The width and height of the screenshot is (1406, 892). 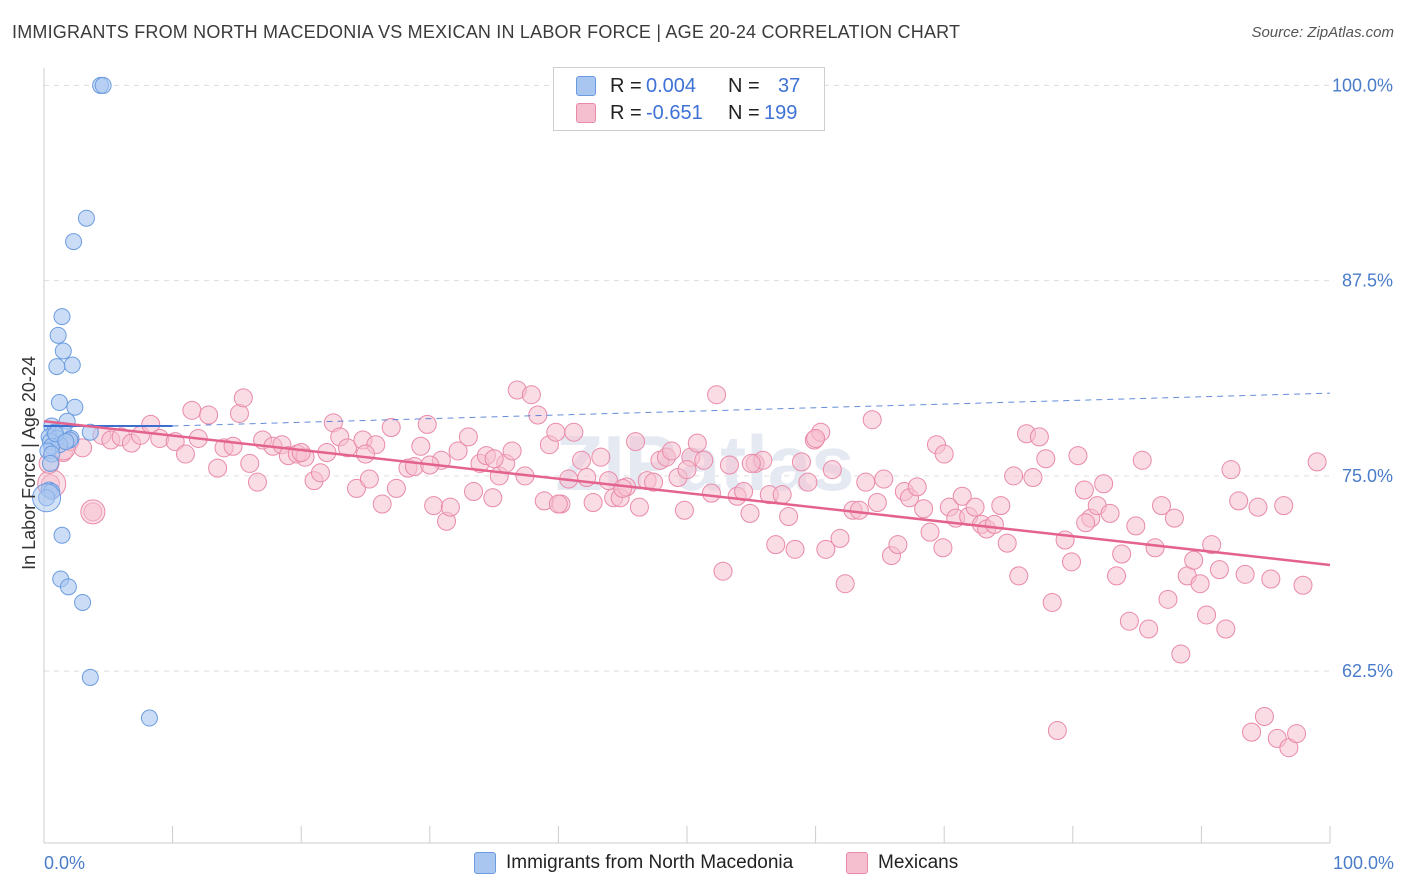 I want to click on source-label: Source: ZipAtlas.com, so click(x=1322, y=32).